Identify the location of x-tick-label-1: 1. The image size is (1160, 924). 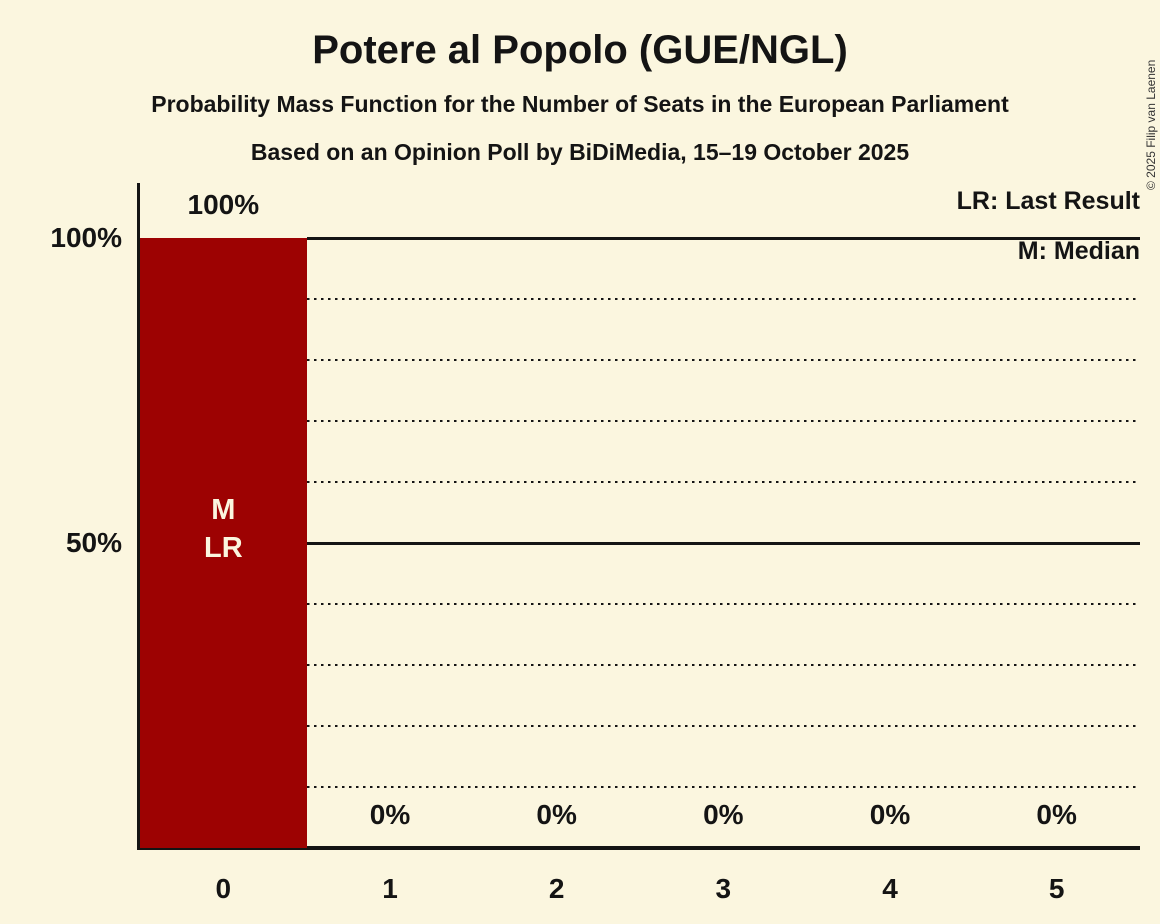
(390, 888).